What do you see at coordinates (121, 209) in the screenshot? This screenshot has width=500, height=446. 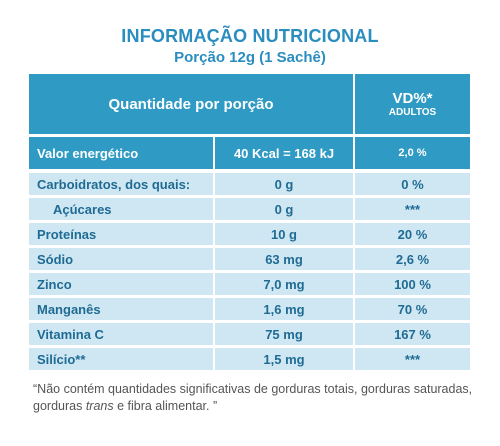 I see `row-sugars-label: Açúcares` at bounding box center [121, 209].